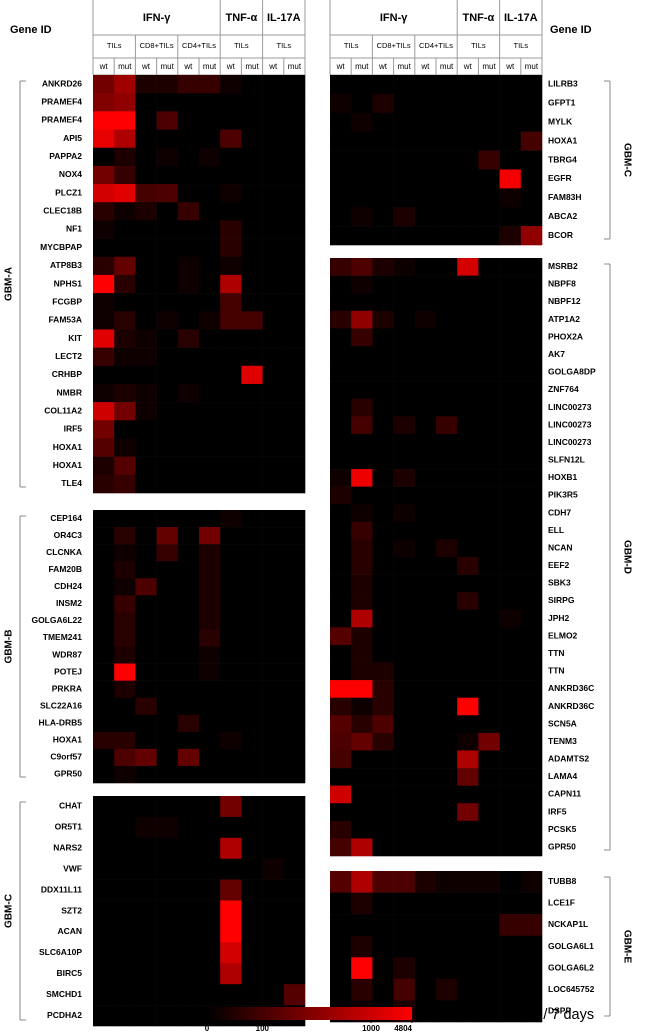 The height and width of the screenshot is (1034, 650). What do you see at coordinates (68, 774) in the screenshot?
I see `gene-label: GPR50` at bounding box center [68, 774].